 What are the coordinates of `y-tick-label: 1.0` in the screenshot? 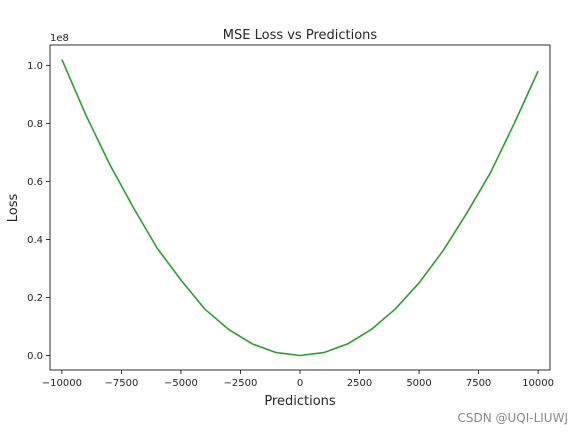 It's located at (35, 66).